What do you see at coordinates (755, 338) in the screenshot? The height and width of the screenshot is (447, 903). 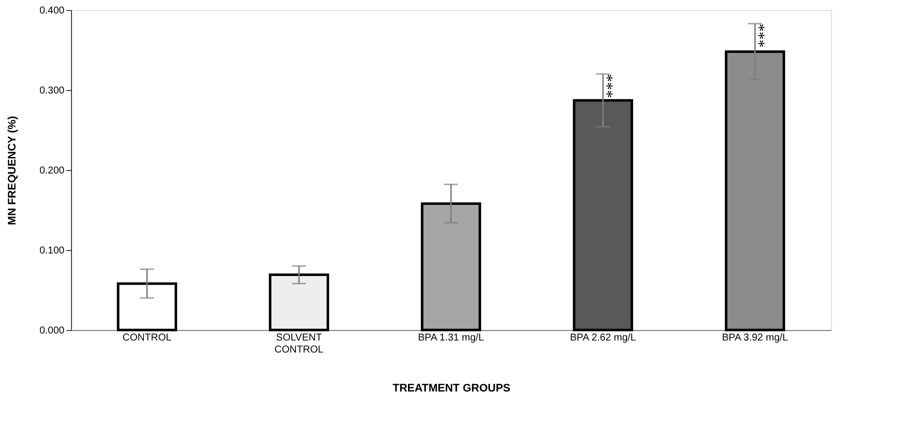 I see `x-tick-label: BPA 3.92 mg/L` at bounding box center [755, 338].